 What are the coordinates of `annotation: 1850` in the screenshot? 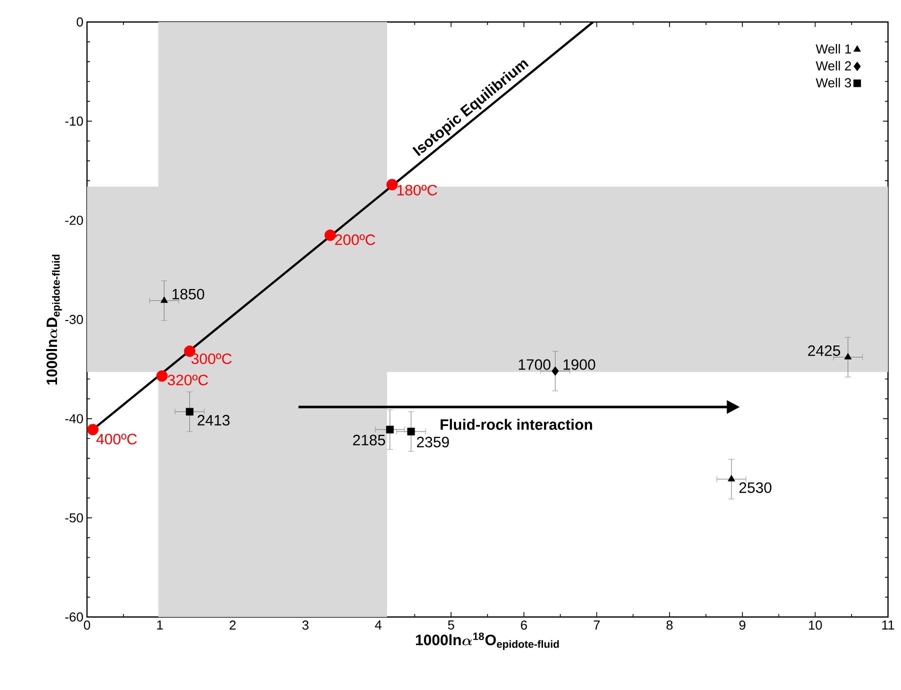 It's located at (188, 294).